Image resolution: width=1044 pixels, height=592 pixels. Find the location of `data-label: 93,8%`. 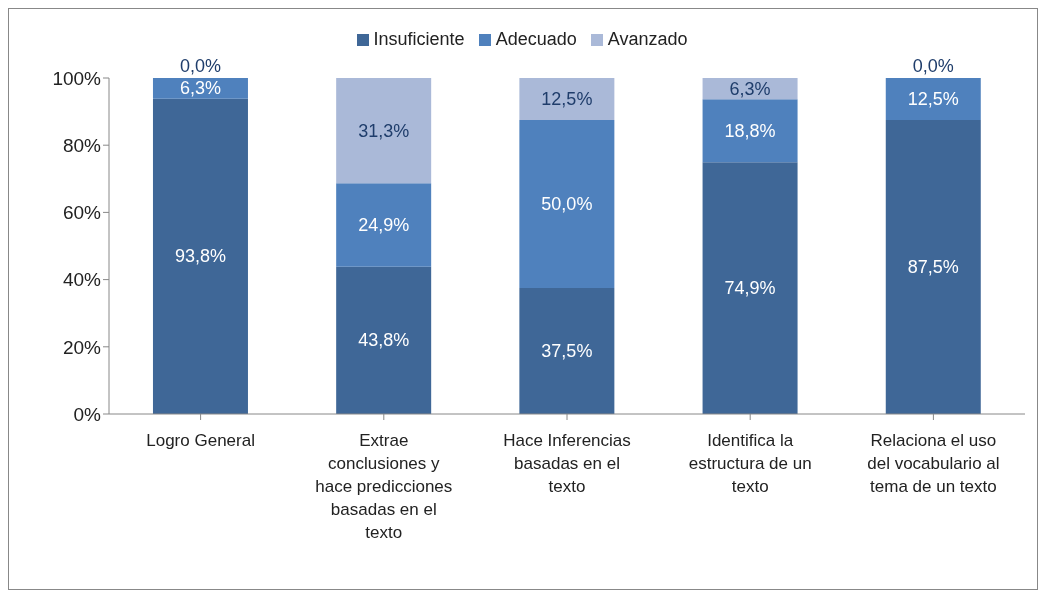

data-label: 93,8% is located at coordinates (200, 256).